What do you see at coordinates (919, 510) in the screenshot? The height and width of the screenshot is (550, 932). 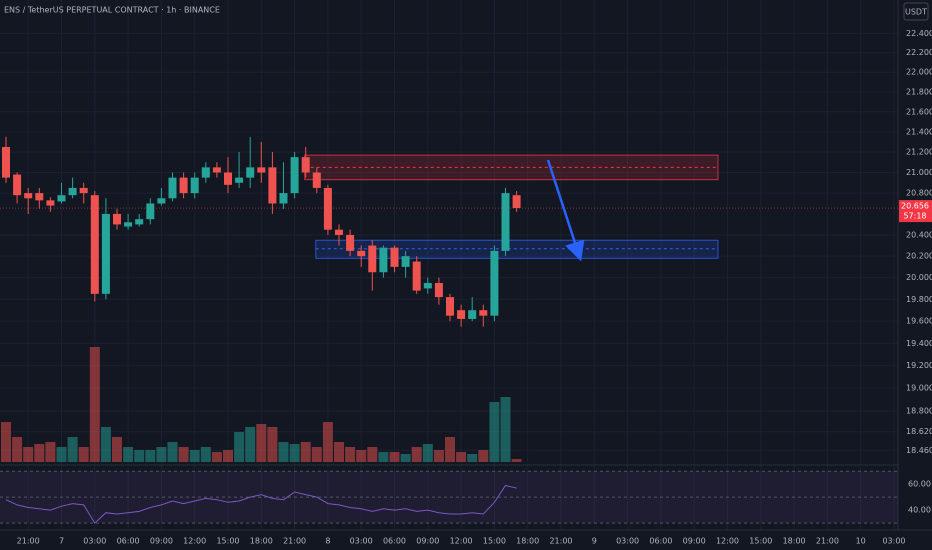 I see `rsi-tick-label: 40.00` at bounding box center [919, 510].